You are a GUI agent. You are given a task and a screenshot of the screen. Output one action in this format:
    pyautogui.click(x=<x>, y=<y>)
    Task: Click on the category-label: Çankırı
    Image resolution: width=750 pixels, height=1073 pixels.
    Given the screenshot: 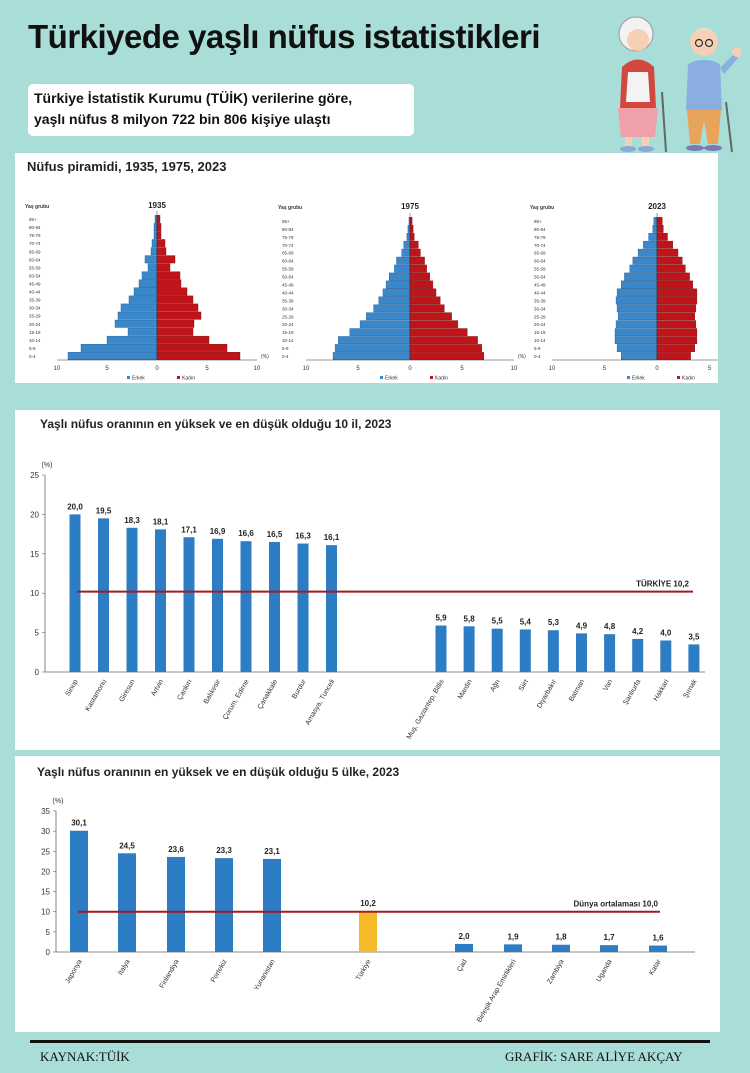 What is the action you would take?
    pyautogui.click(x=184, y=689)
    